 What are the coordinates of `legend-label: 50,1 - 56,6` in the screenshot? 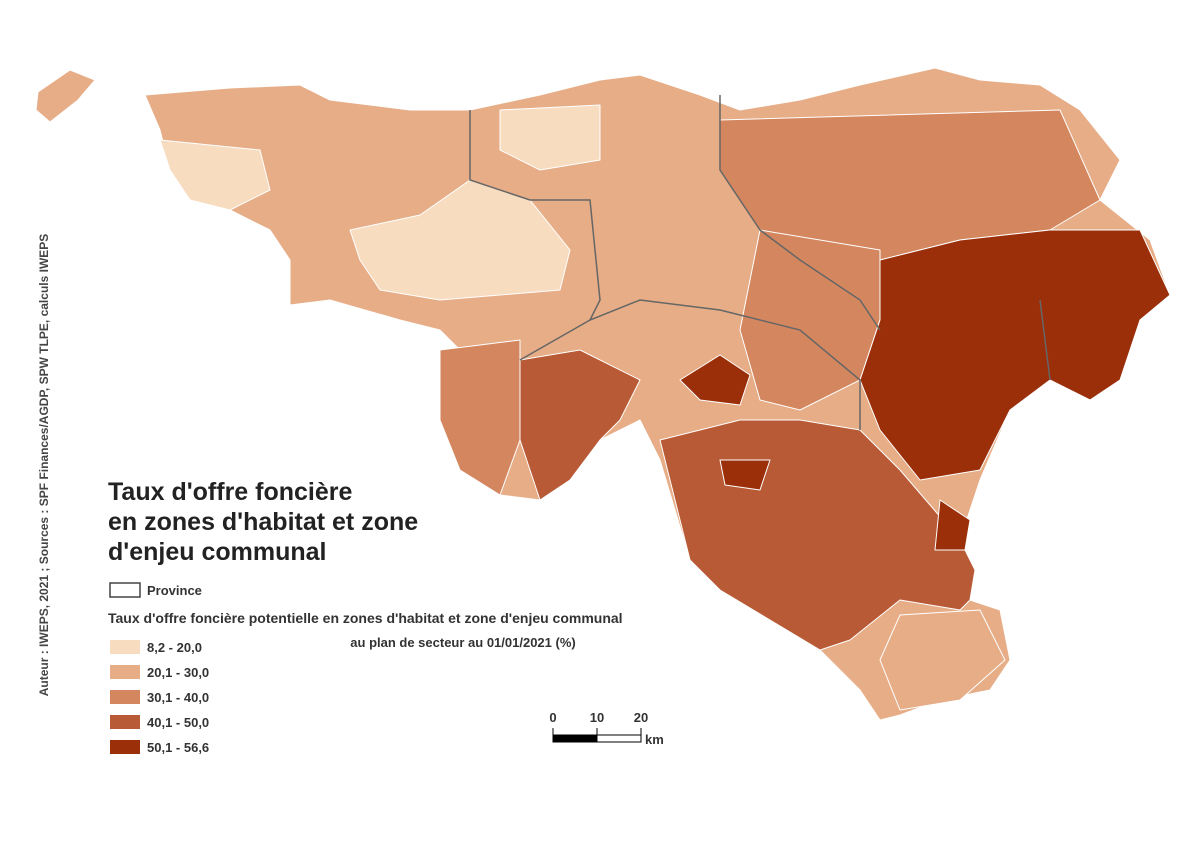 It's located at (178, 747).